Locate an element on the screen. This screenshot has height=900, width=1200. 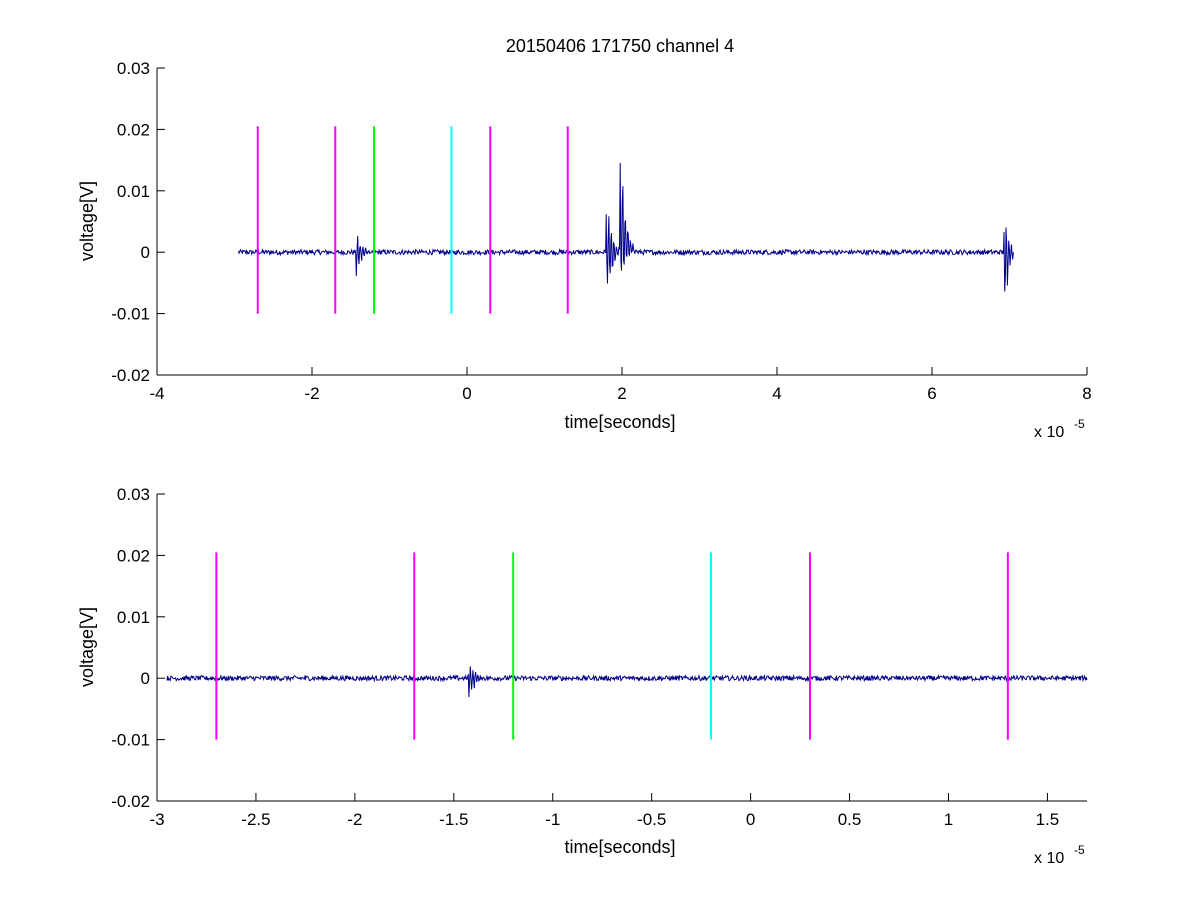
x-tick-label: -1 is located at coordinates (552, 819).